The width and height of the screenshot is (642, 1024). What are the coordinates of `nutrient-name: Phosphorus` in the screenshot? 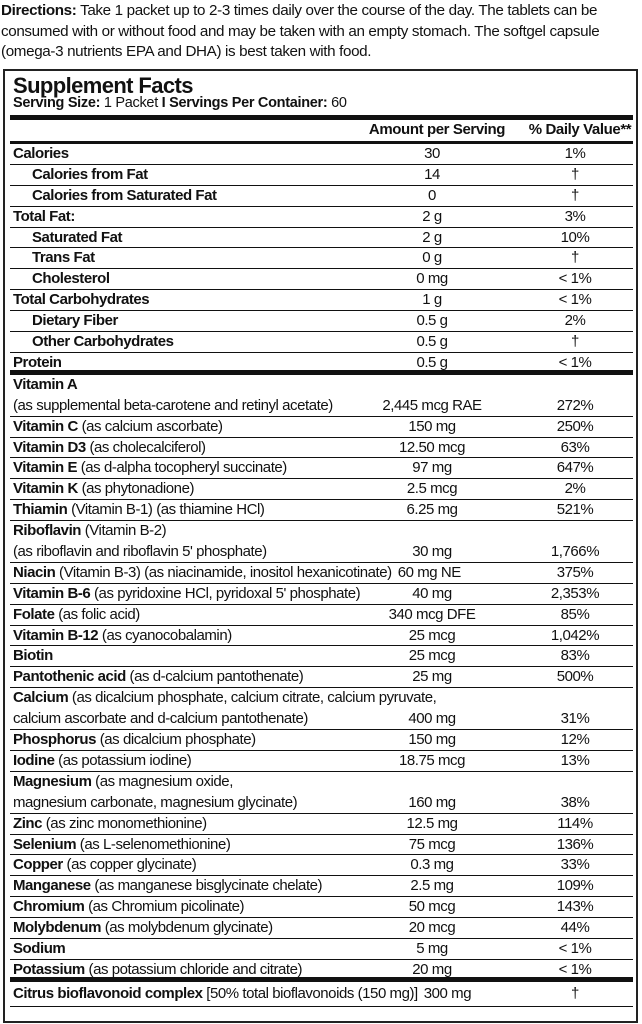 It's located at (55, 740).